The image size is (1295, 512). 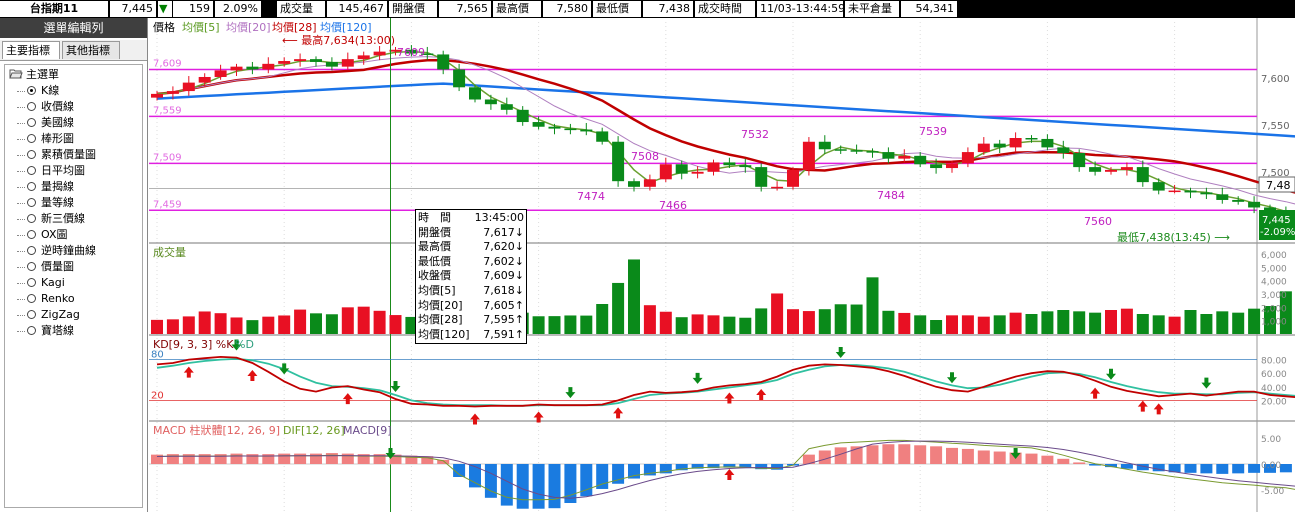 I want to click on indicator-item: Kagi, so click(x=41, y=283).